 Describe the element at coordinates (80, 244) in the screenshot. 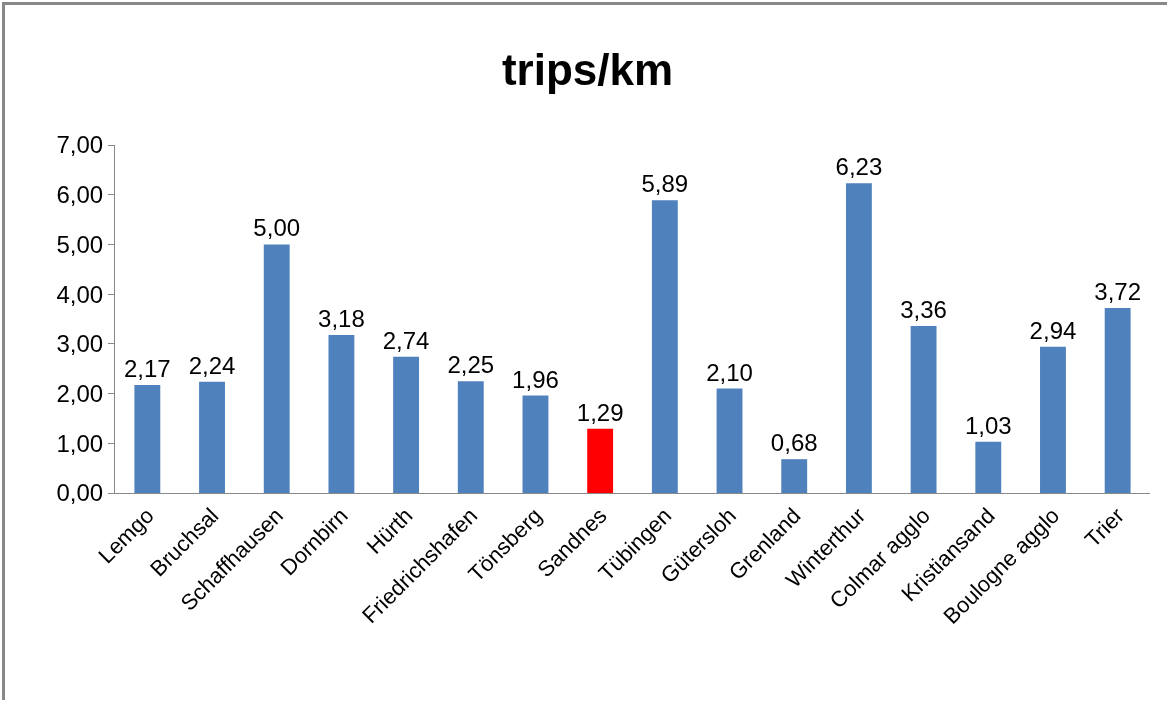

I see `y-tick-label: 5,00` at that location.